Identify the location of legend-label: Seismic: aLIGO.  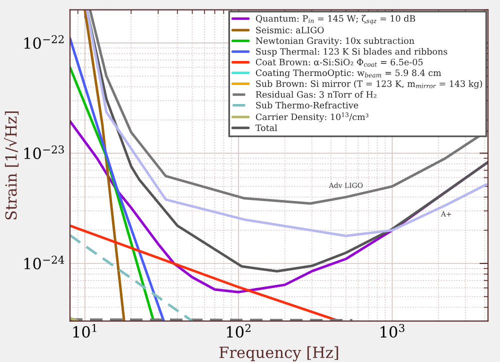
(290, 30).